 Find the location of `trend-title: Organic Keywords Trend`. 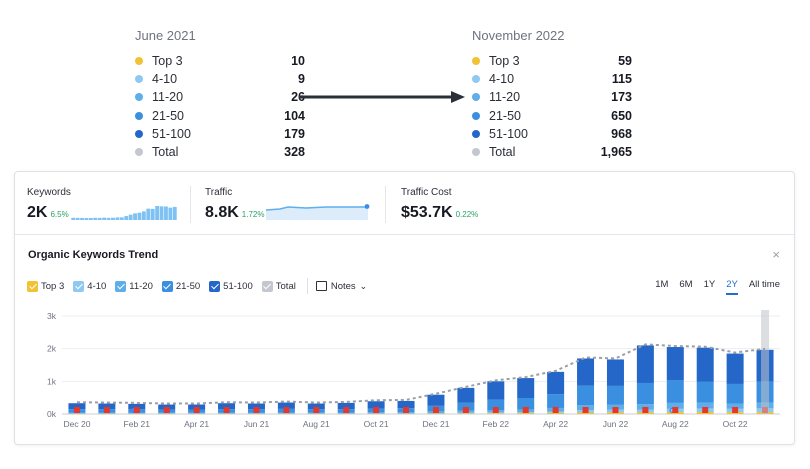

trend-title: Organic Keywords Trend is located at coordinates (93, 255).